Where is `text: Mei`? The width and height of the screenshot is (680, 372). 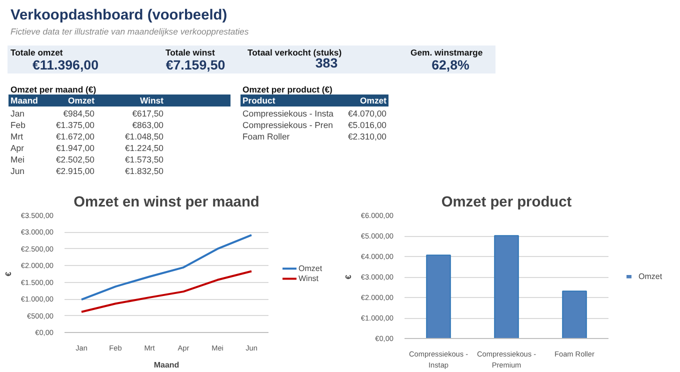 text: Mei is located at coordinates (17, 159).